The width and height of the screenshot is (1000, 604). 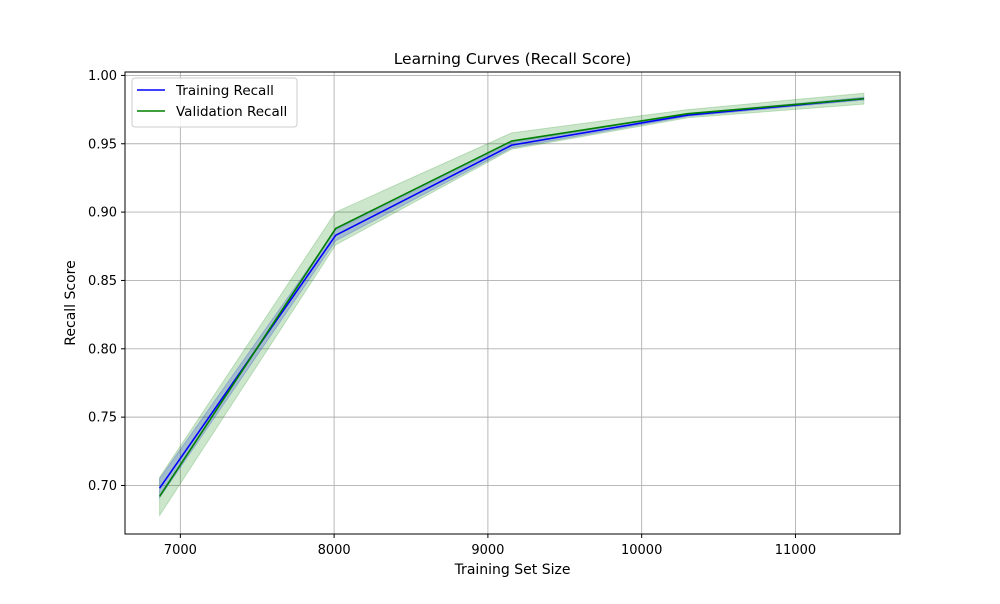 I want to click on y-tick-label: 0.95, so click(x=102, y=144).